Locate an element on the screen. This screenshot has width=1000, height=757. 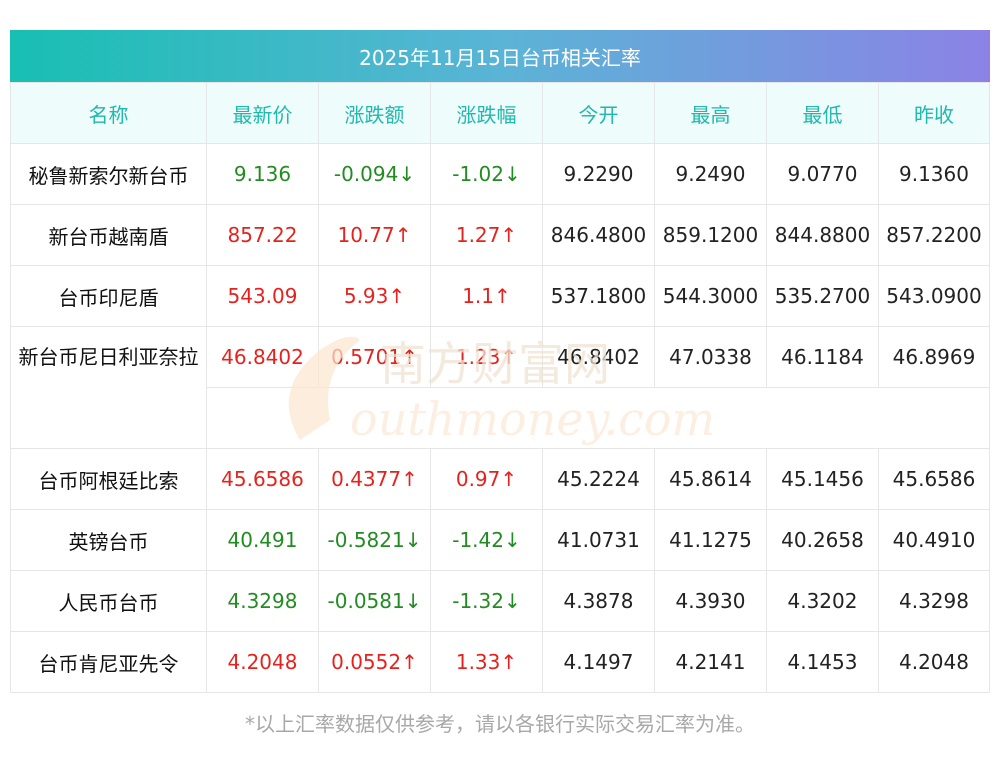
row-name: 英镑台币 is located at coordinates (108, 540).